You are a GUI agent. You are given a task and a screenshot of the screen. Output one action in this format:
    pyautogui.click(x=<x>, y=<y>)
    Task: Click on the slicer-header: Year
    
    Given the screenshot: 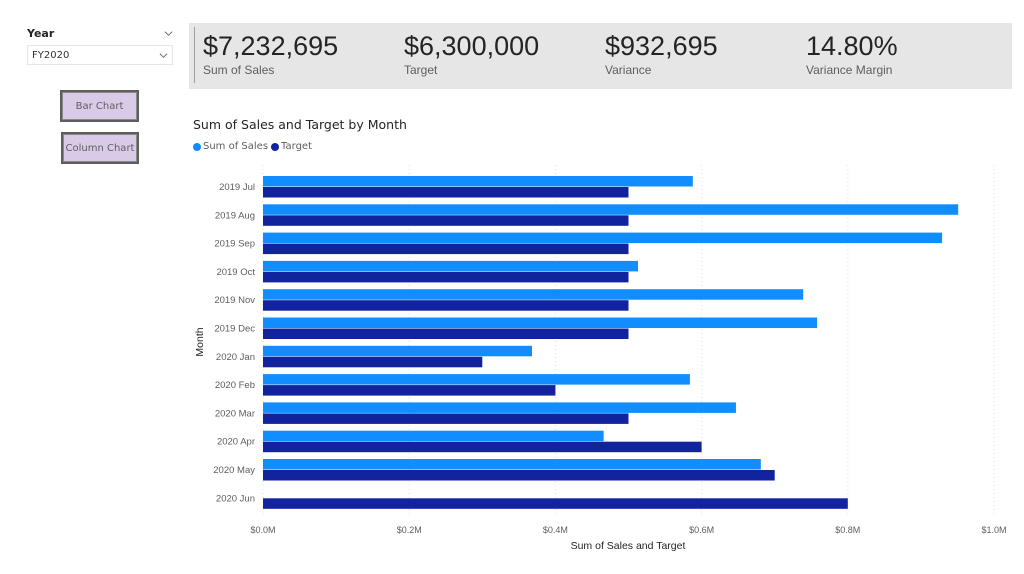 What is the action you would take?
    pyautogui.click(x=100, y=33)
    